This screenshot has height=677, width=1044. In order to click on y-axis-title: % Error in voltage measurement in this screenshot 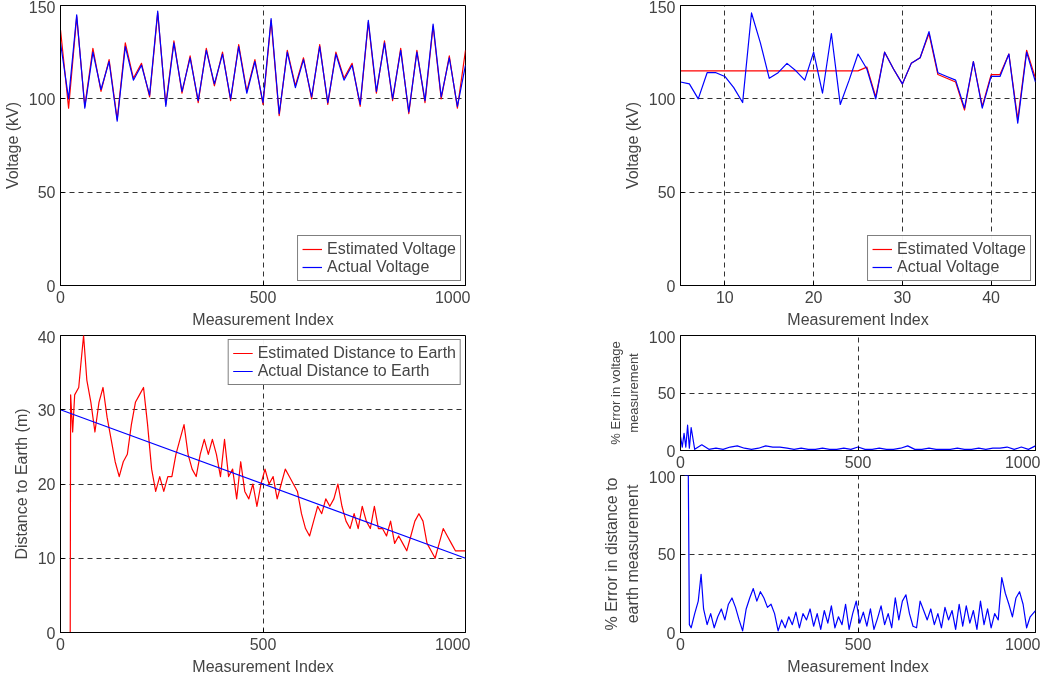, I will do `click(624, 393)`.